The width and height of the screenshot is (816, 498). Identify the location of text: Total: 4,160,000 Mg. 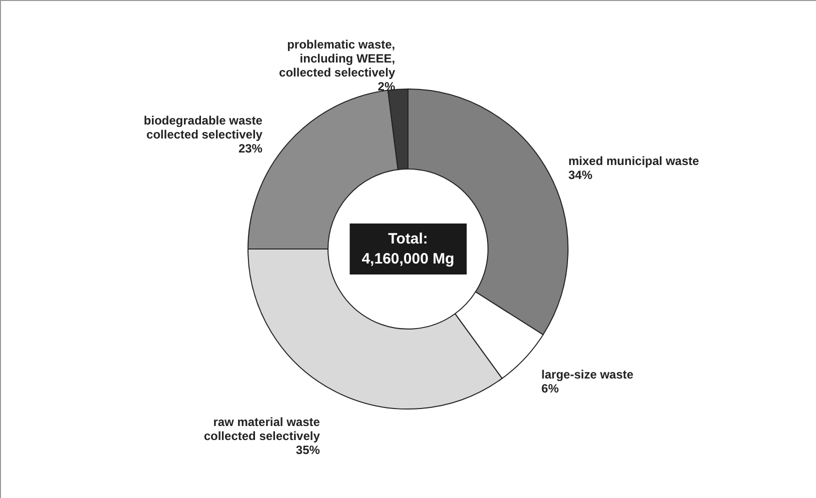
(408, 249).